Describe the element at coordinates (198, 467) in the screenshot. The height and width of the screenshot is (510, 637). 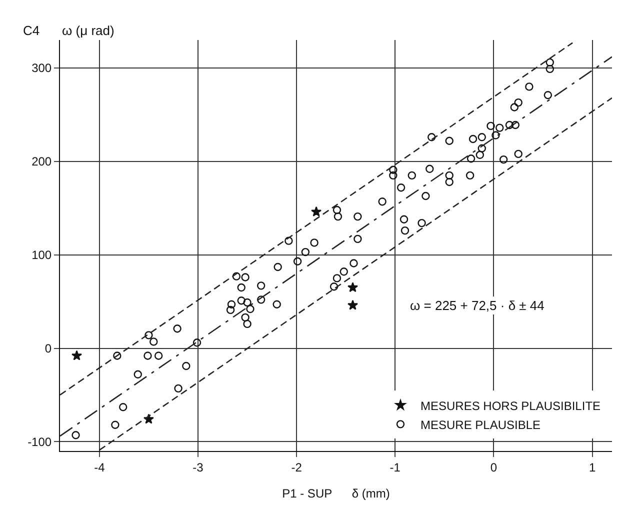
I see `x-tick-label: -3` at that location.